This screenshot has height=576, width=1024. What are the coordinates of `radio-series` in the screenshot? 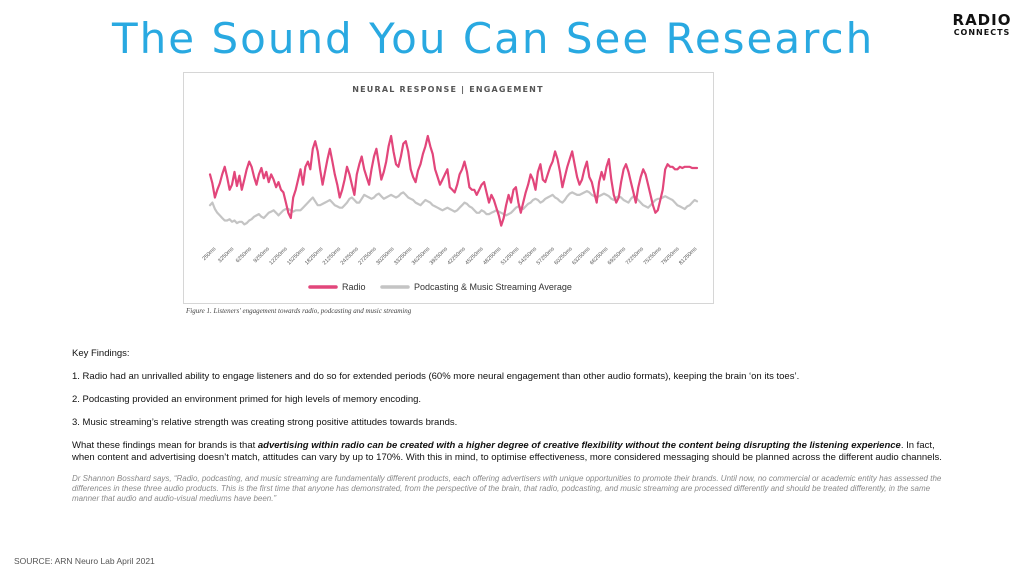 It's located at (453, 180).